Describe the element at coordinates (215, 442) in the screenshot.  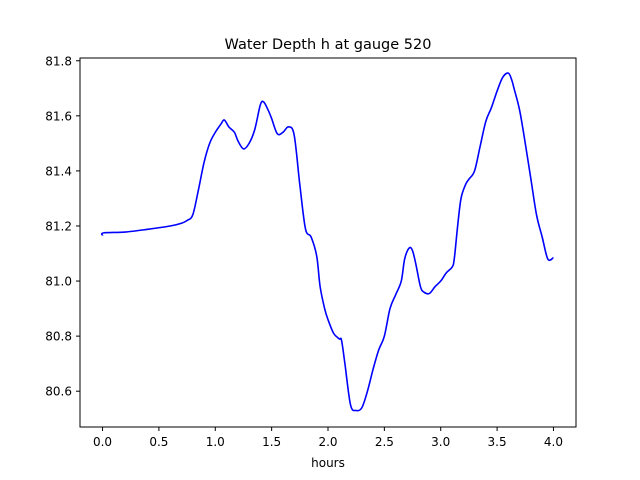
I see `x-tick-label: 1.0` at that location.